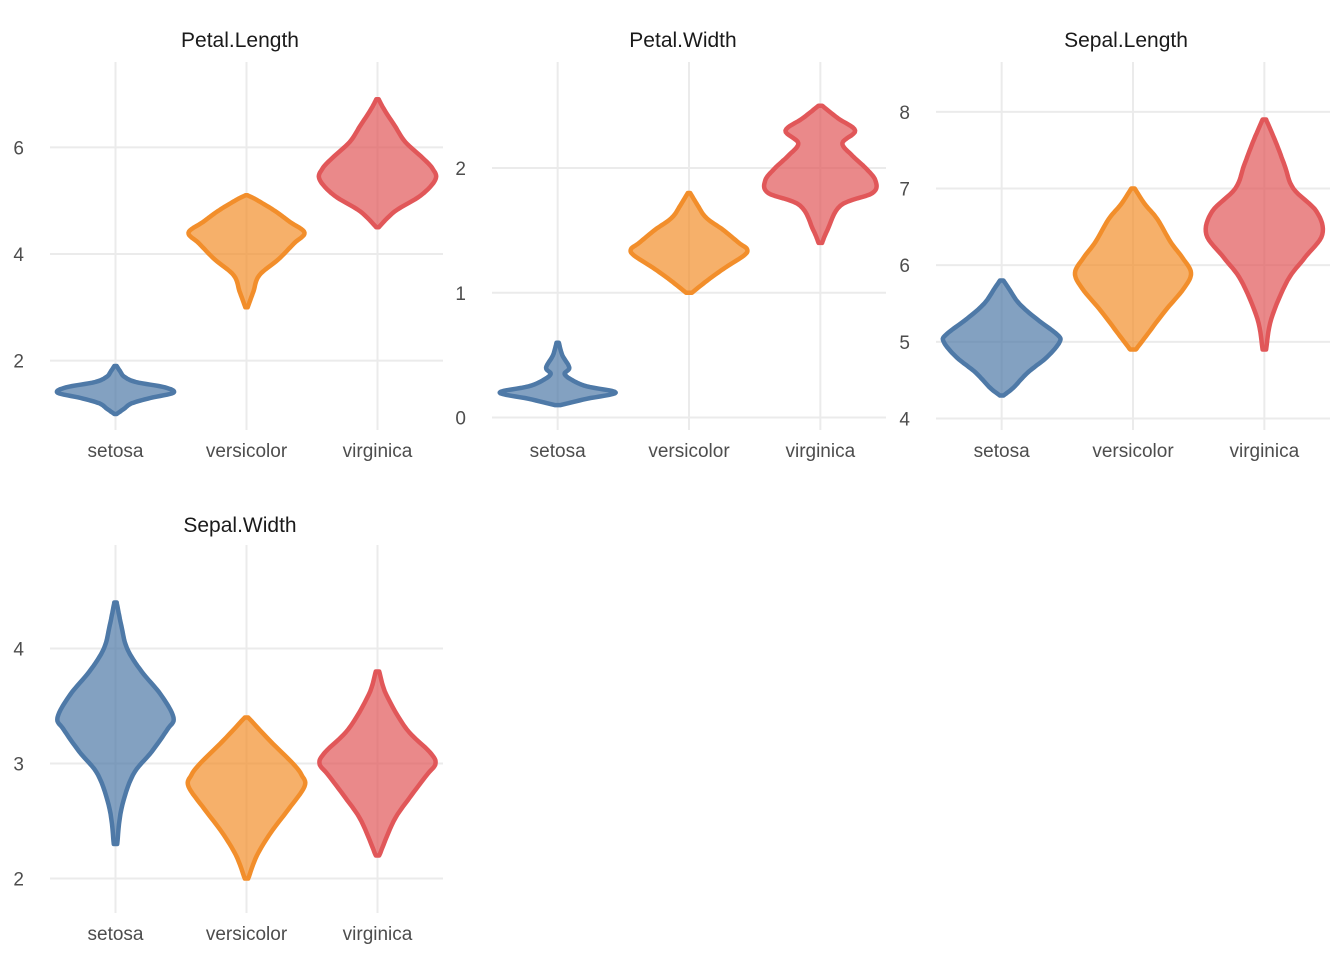  Describe the element at coordinates (460, 294) in the screenshot. I see `y-tick-label: 1` at that location.